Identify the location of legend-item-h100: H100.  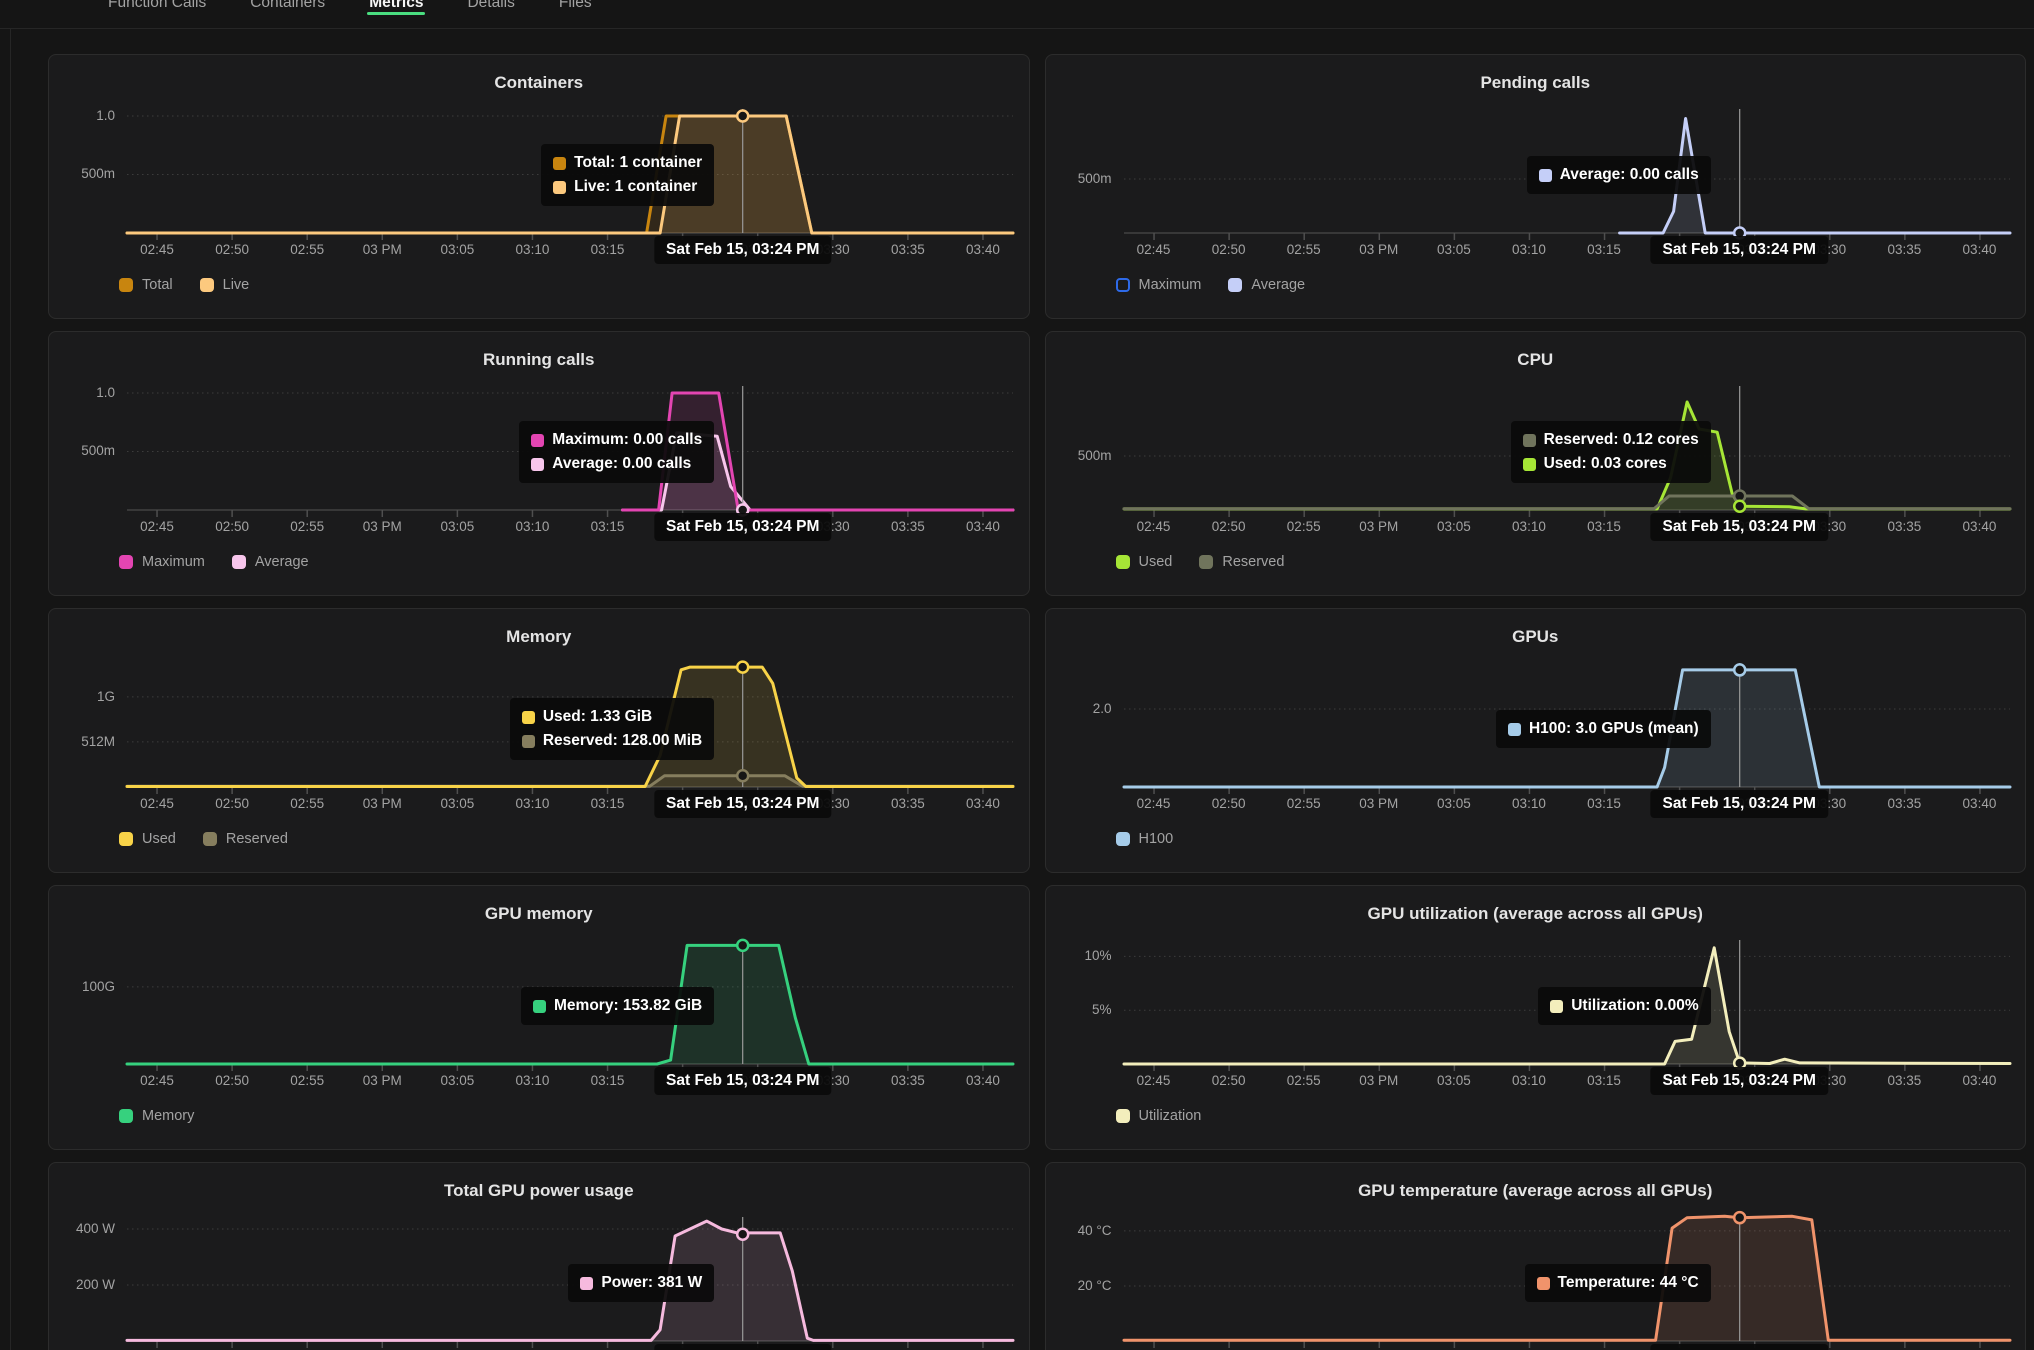
(1144, 839).